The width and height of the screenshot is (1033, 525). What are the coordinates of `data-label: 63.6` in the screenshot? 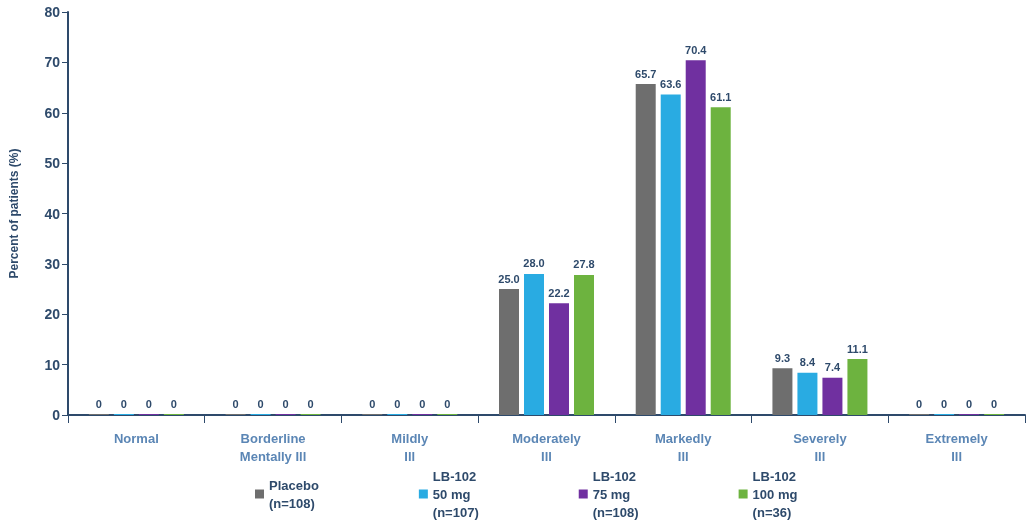 It's located at (671, 84).